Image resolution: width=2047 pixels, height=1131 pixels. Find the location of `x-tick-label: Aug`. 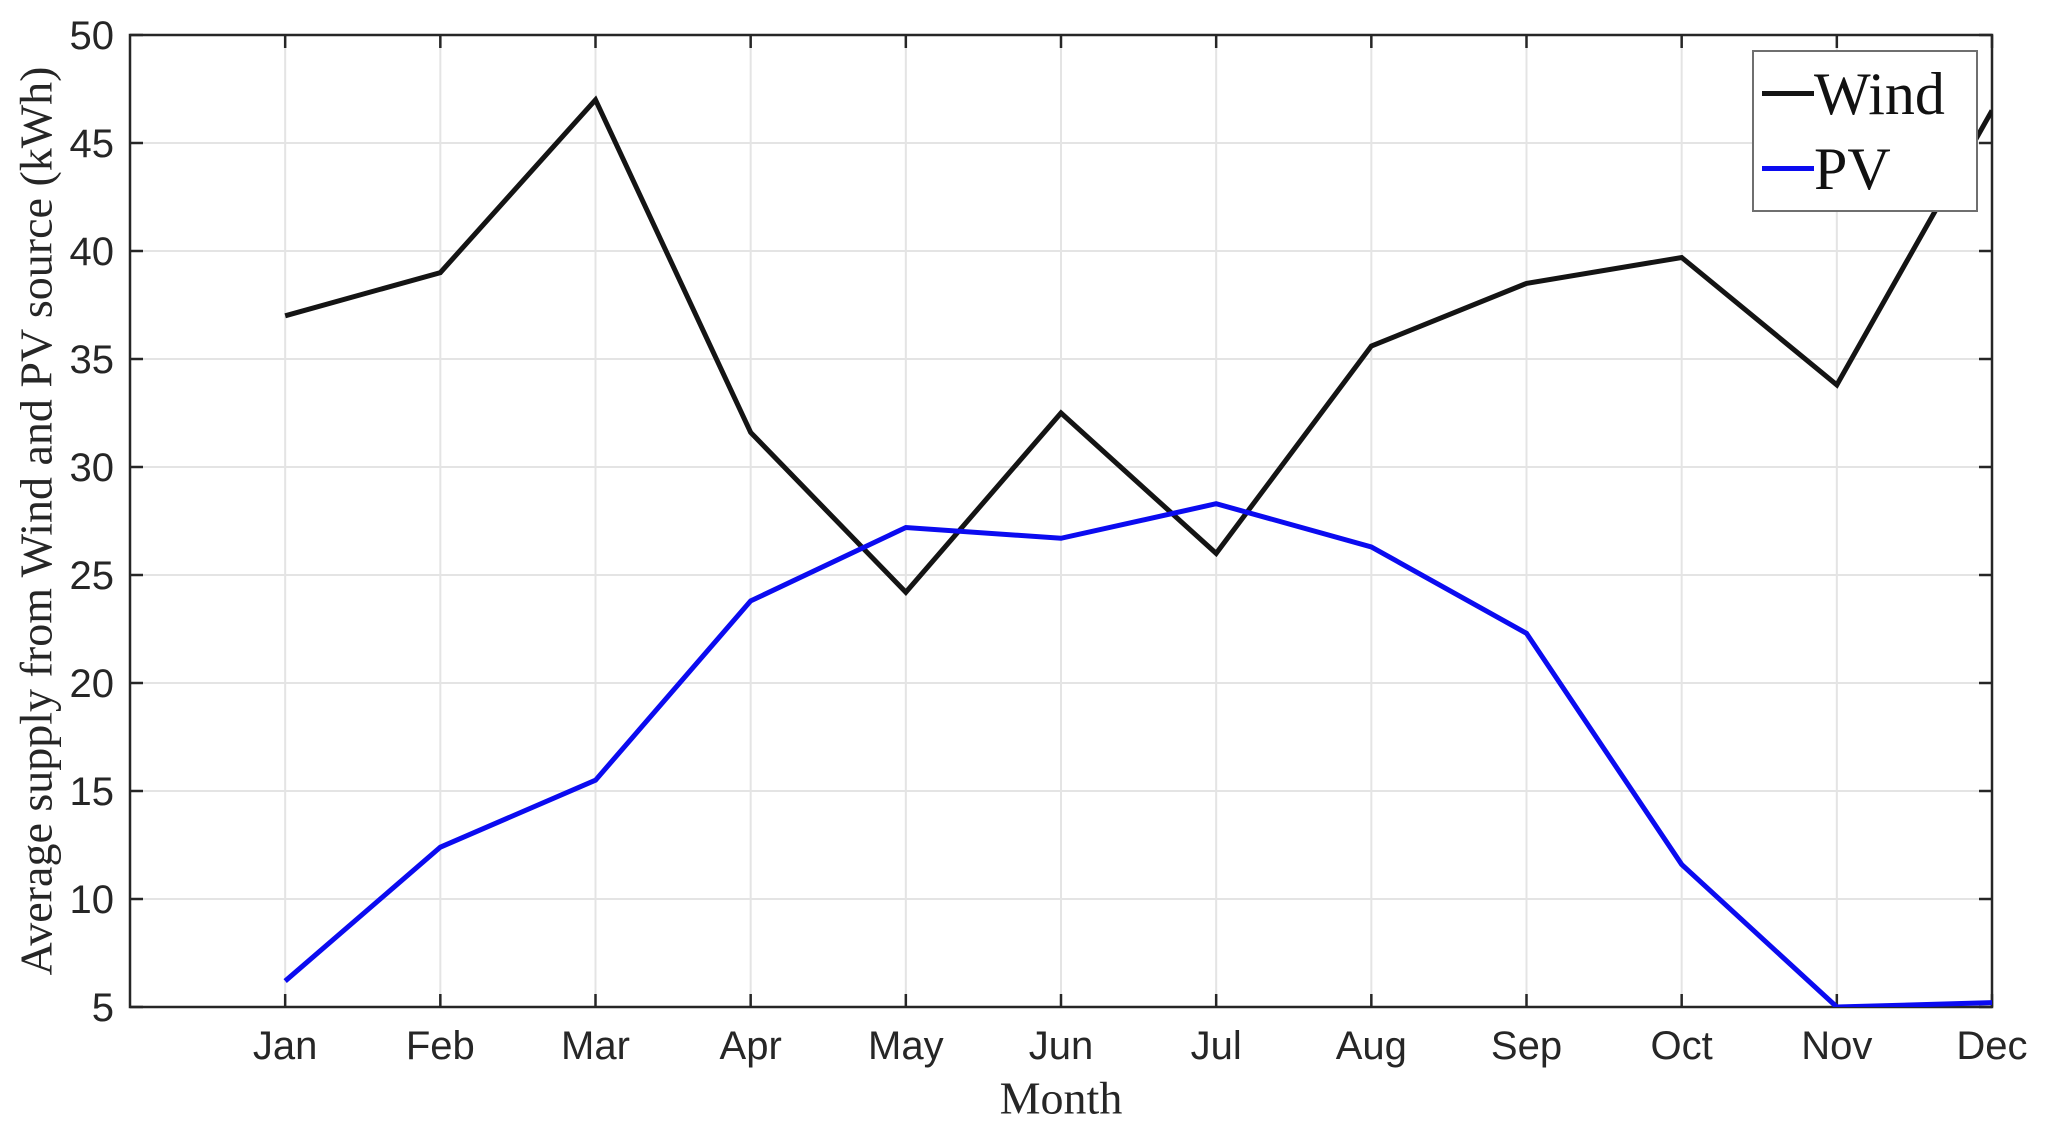

x-tick-label: Aug is located at coordinates (1371, 1046).